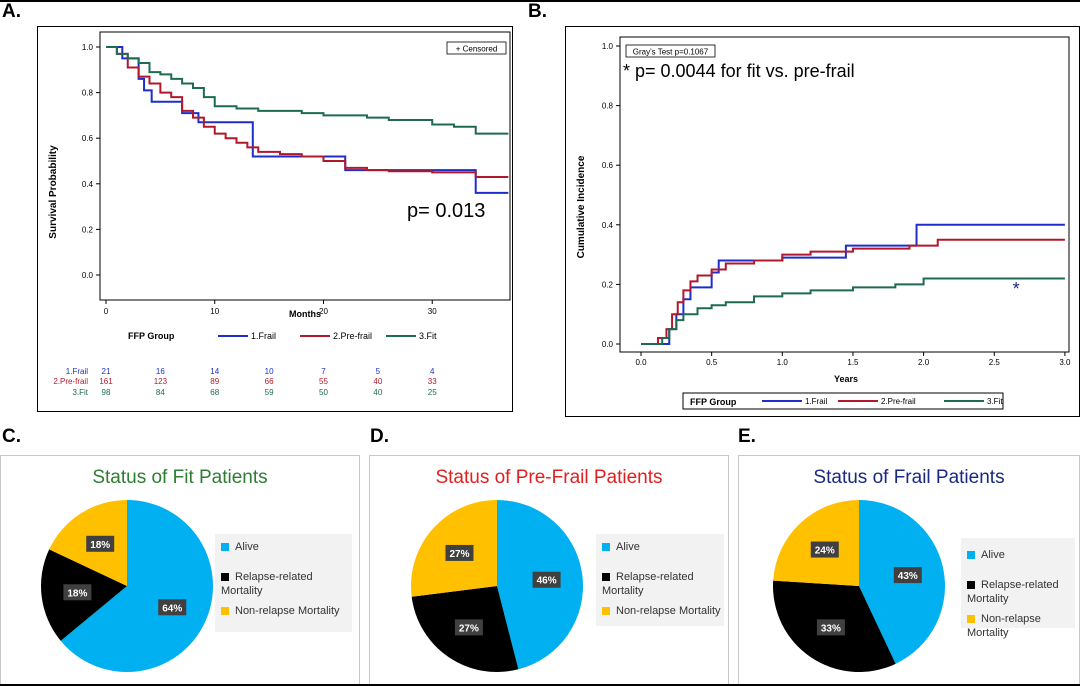 The image size is (1080, 686). I want to click on a-ytick-label: 0.4, so click(88, 184).